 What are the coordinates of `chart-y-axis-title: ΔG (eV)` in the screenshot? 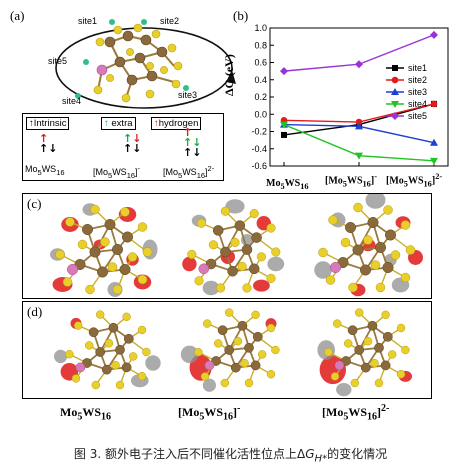 It's located at (229, 75).